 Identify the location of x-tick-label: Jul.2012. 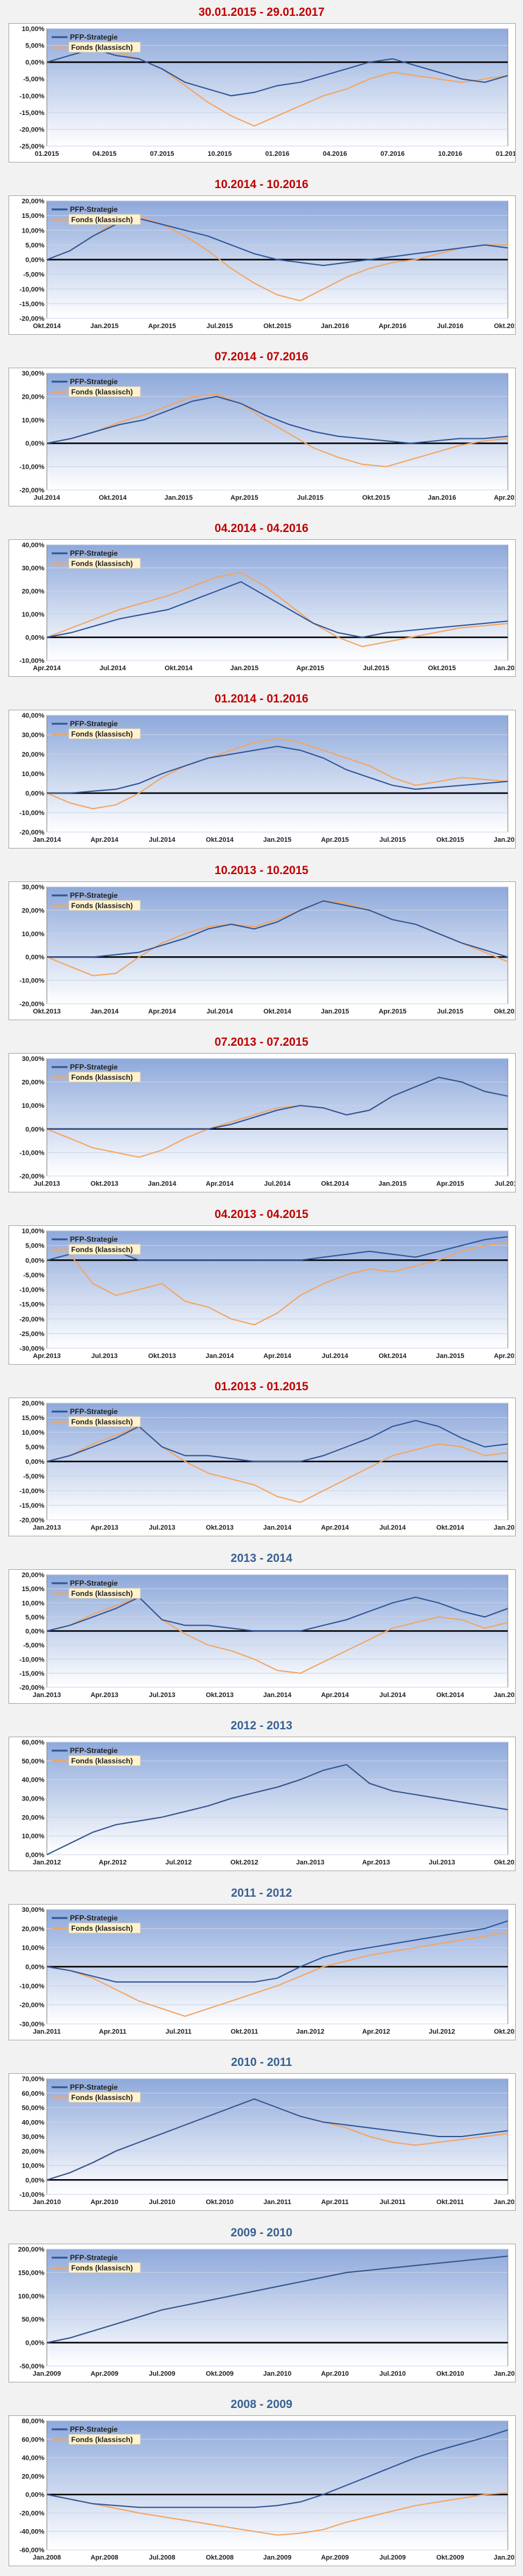
(178, 1862).